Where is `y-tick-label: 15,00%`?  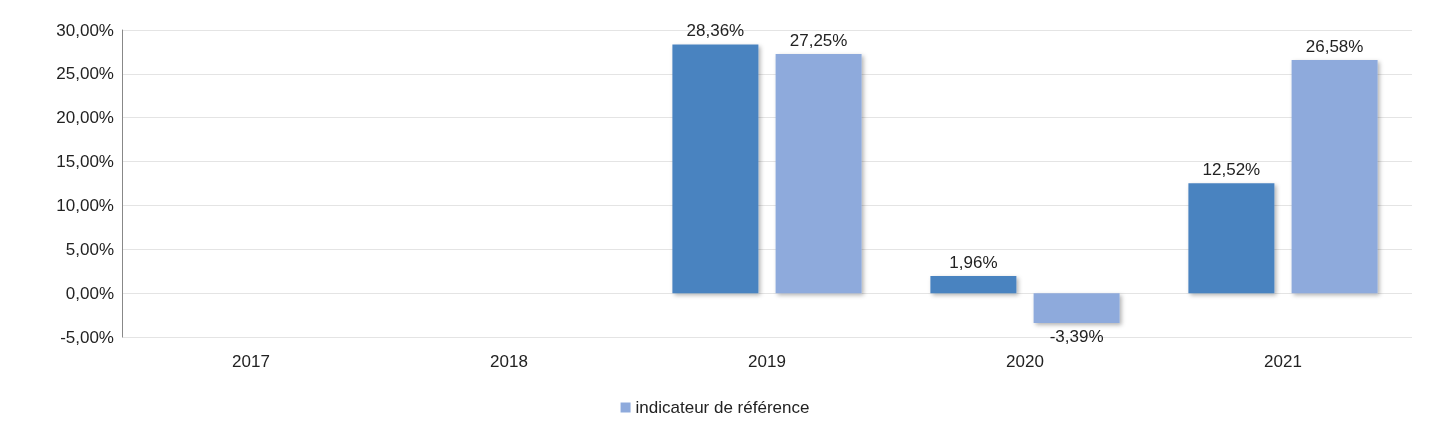
y-tick-label: 15,00% is located at coordinates (85, 162).